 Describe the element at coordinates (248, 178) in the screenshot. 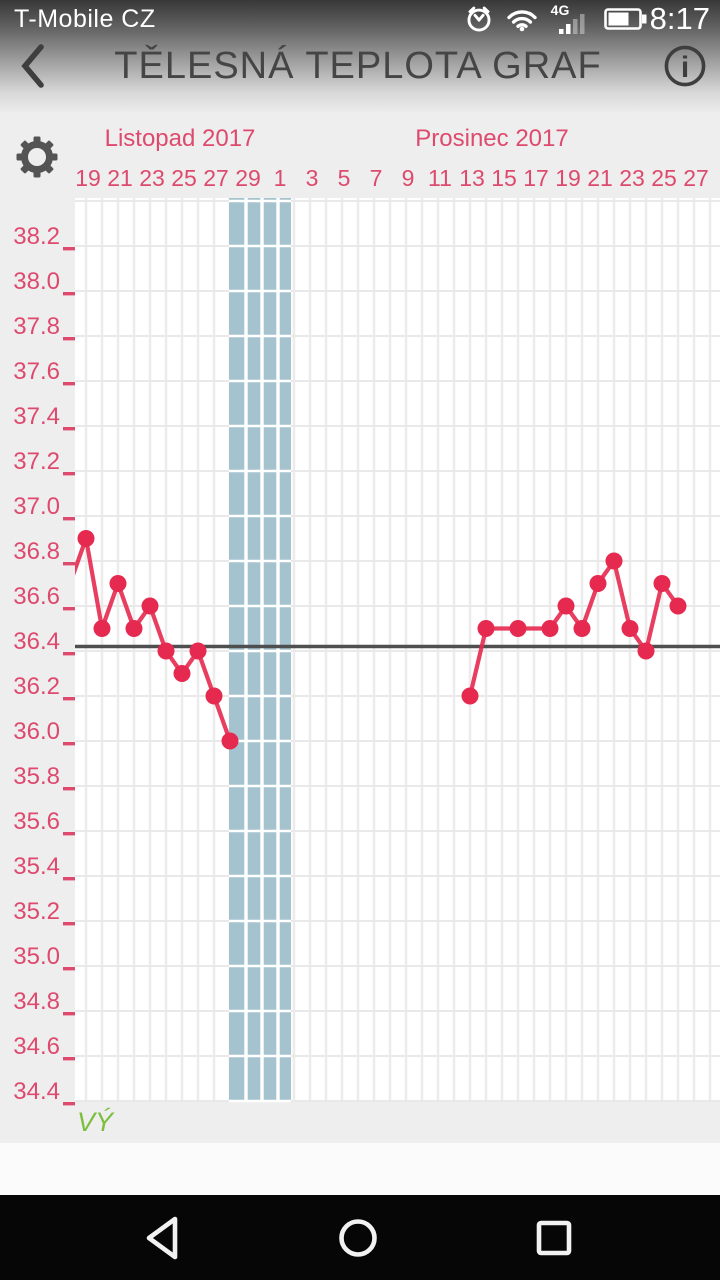

I see `day-tick-label: 29` at that location.